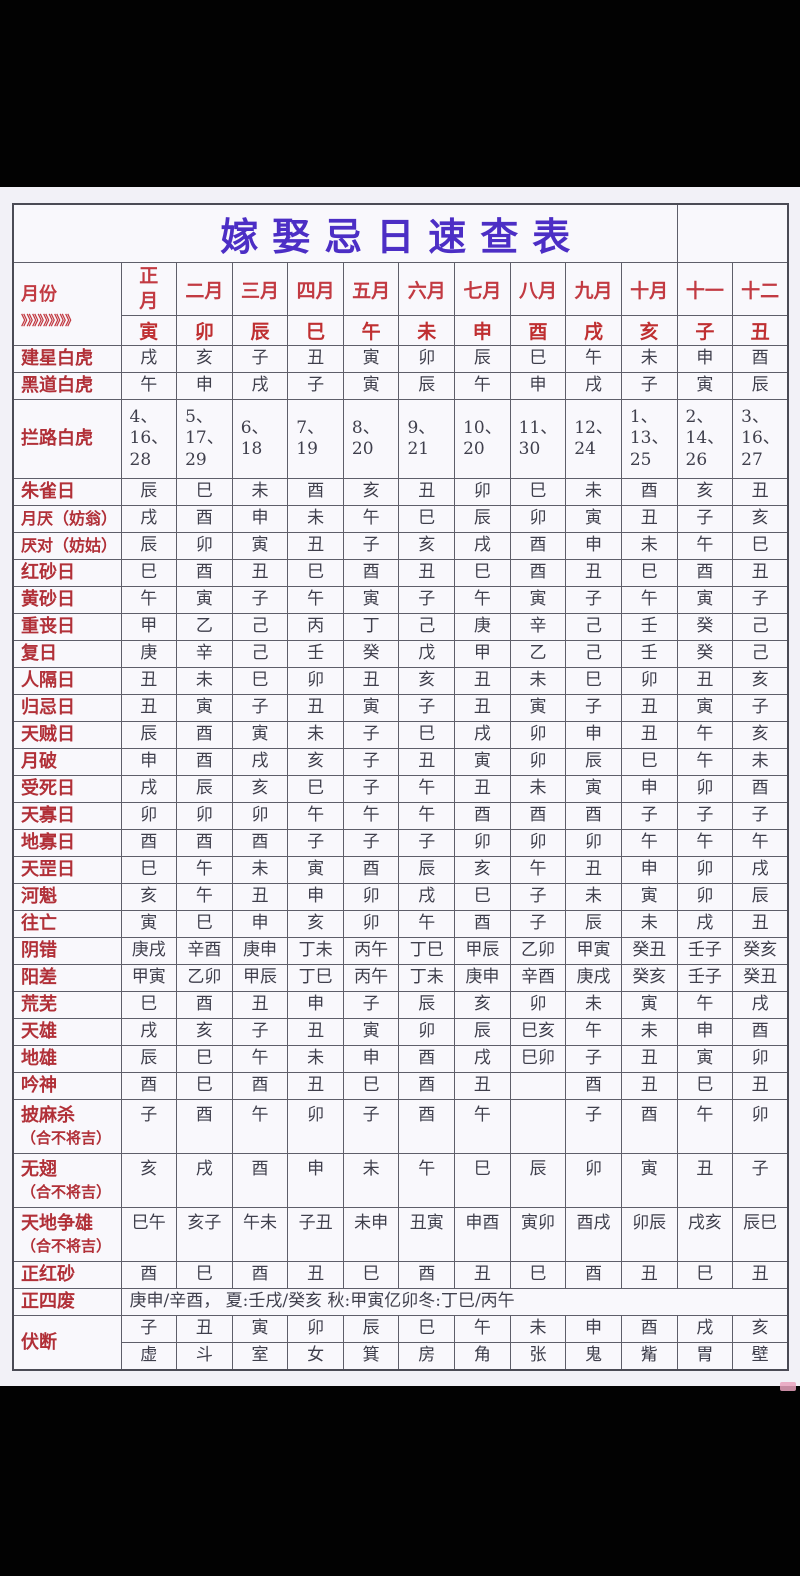 The image size is (800, 1576). What do you see at coordinates (67, 439) in the screenshot?
I see `row-label: 拦路白虎` at bounding box center [67, 439].